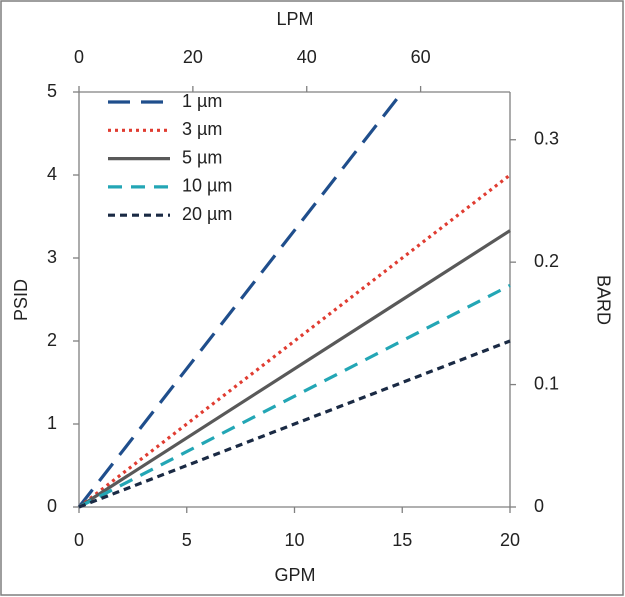 Image resolution: width=625 pixels, height=597 pixels. Describe the element at coordinates (207, 186) in the screenshot. I see `legend-label: 10 µm` at that location.